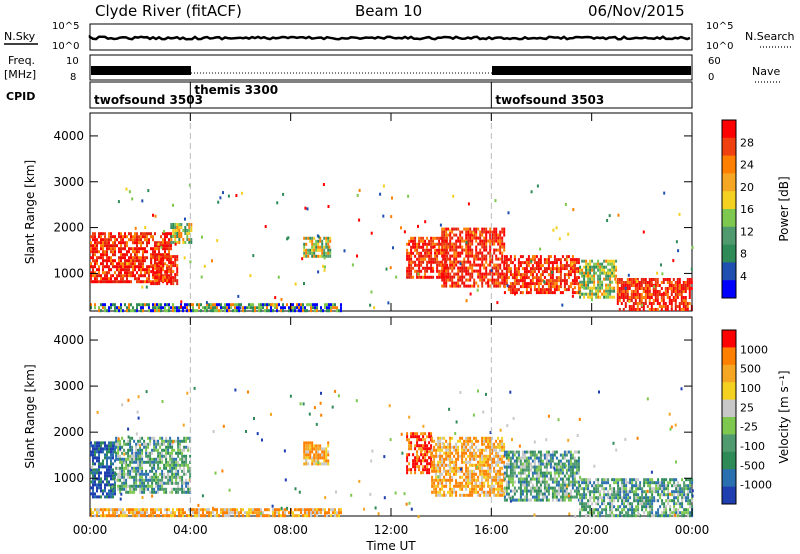 Image resolution: width=800 pixels, height=554 pixels. Describe the element at coordinates (73, 77) in the screenshot. I see `freq-tick-low: 8` at that location.